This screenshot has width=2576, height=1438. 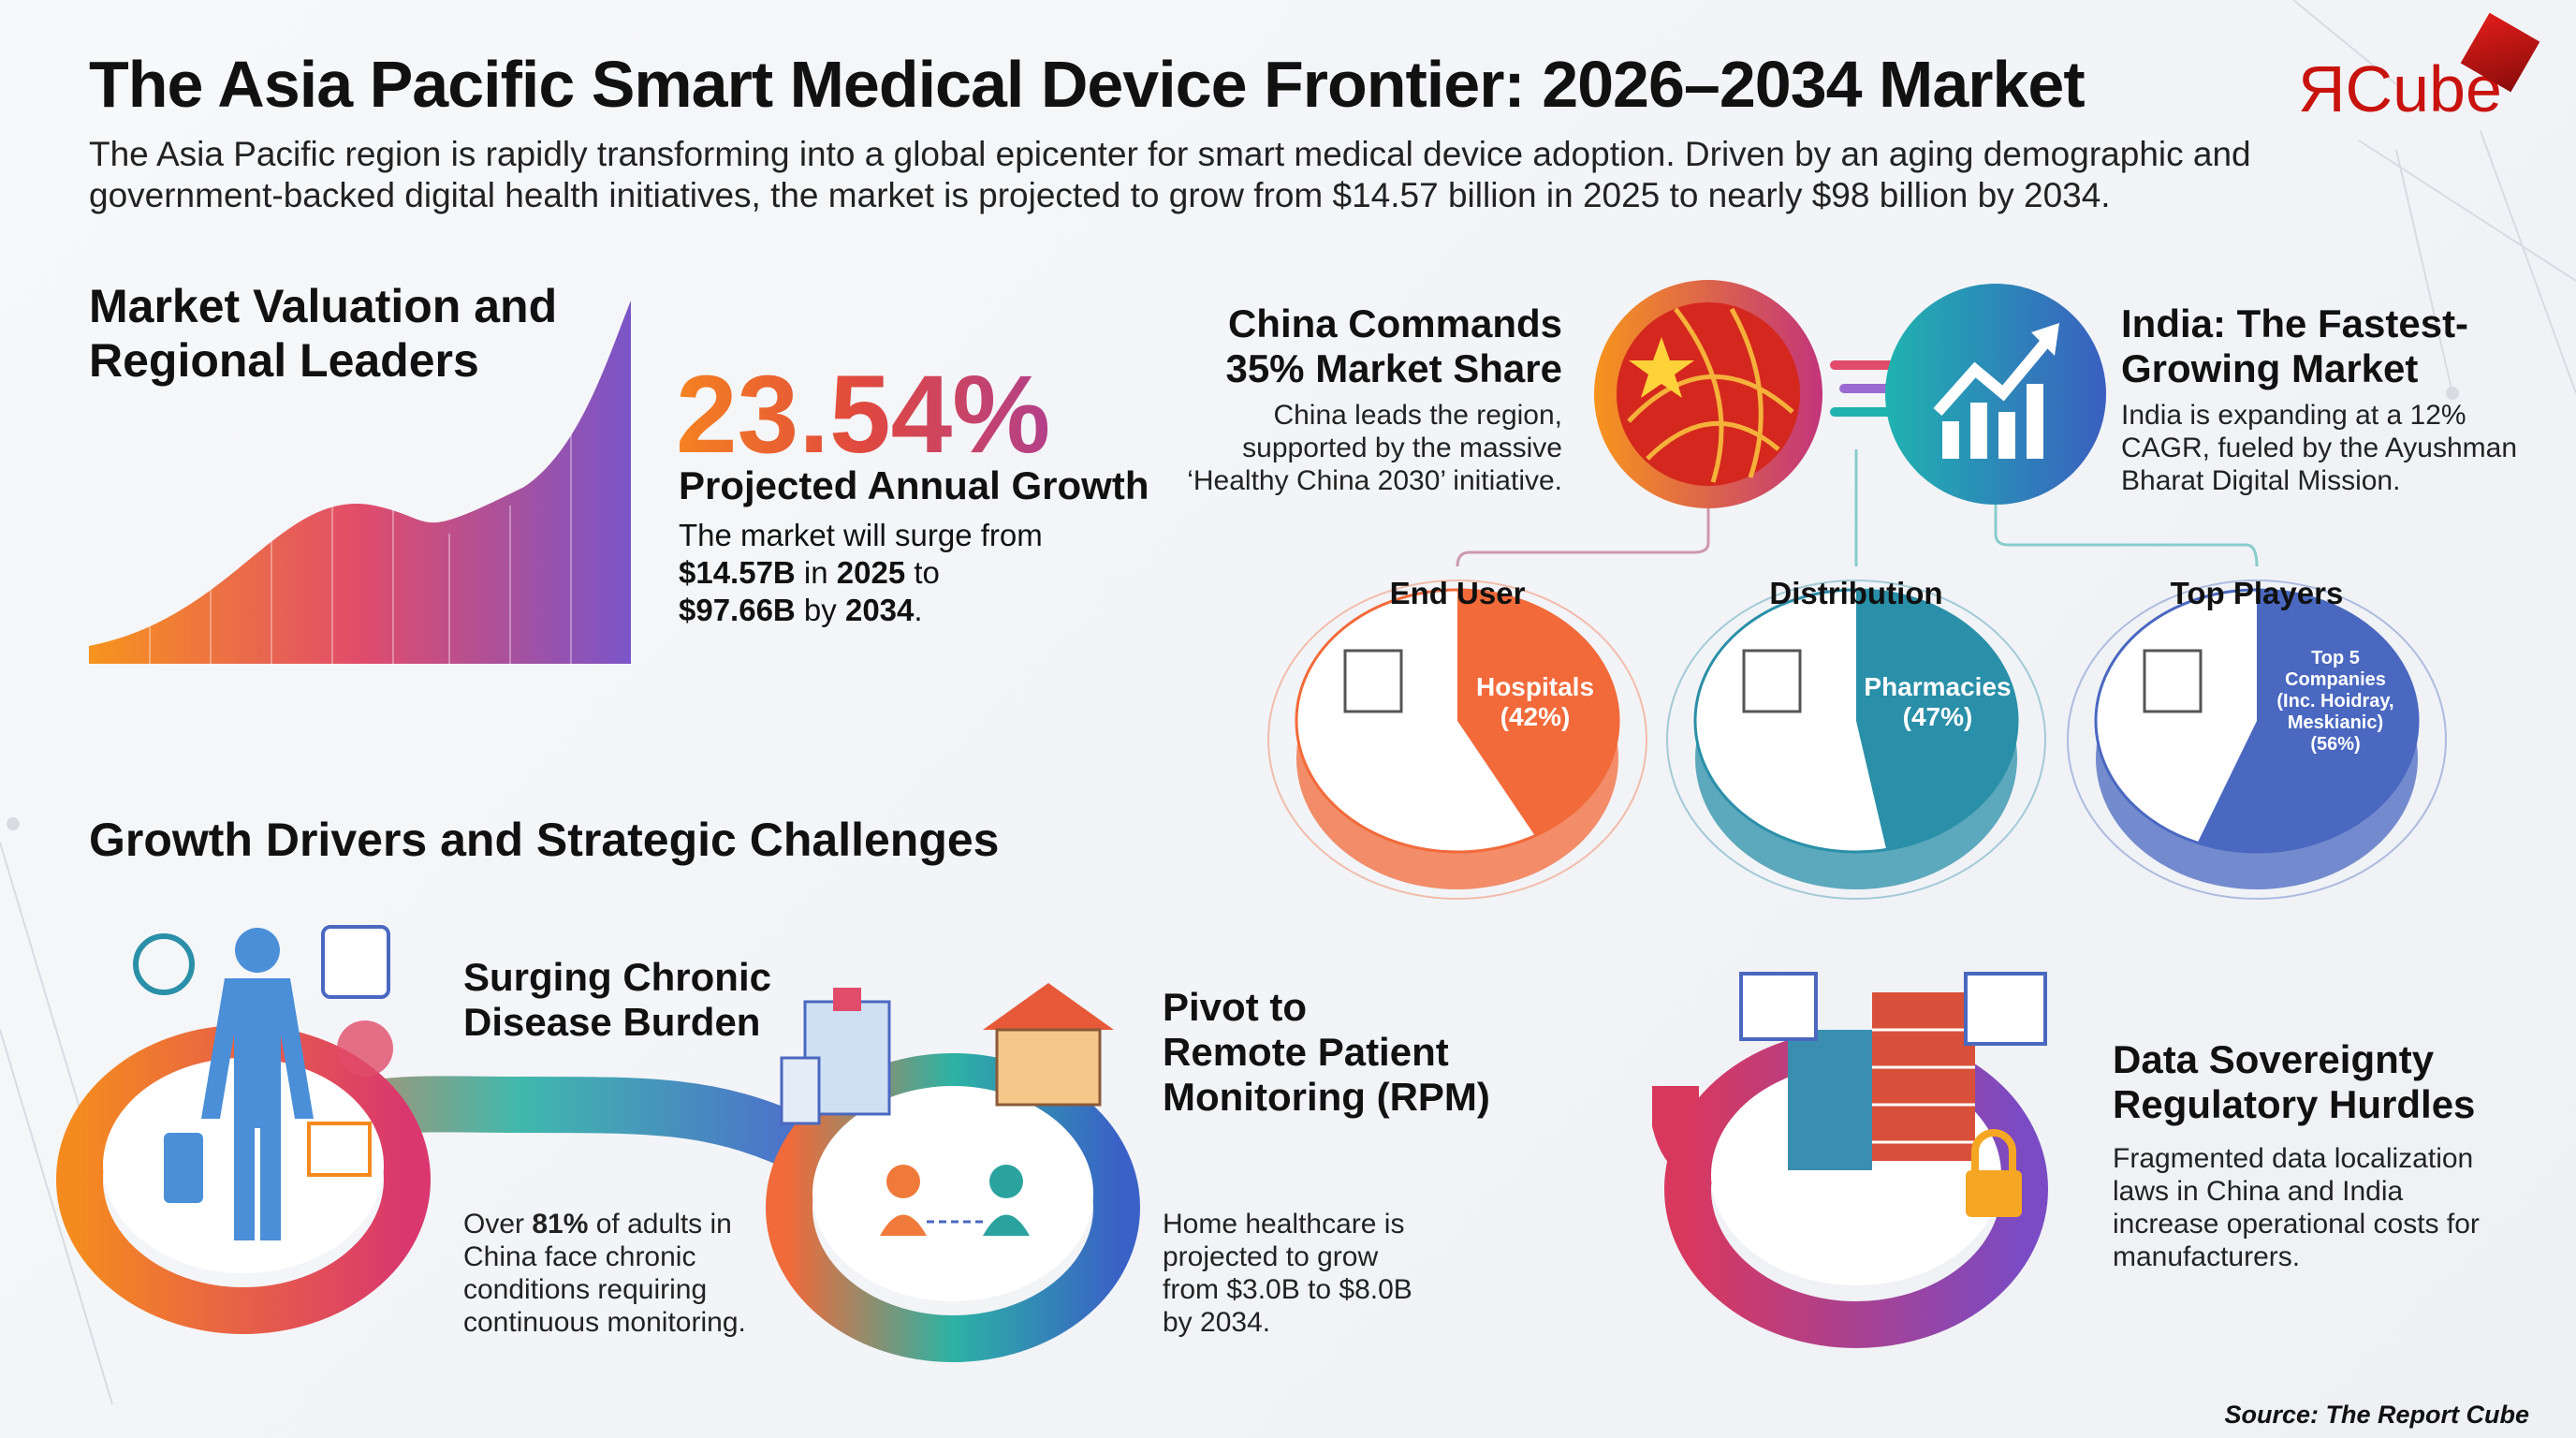 I want to click on text-line: by 2034., so click(x=1217, y=1322).